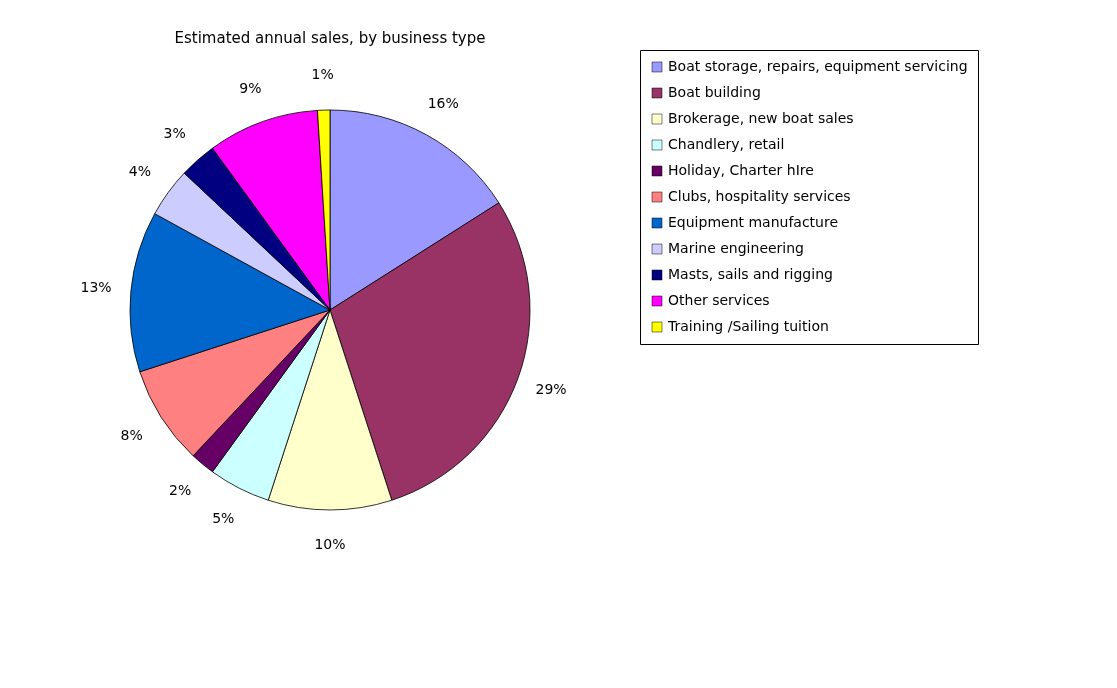 The image size is (1117, 688). What do you see at coordinates (174, 132) in the screenshot?
I see `data-label: 3%` at bounding box center [174, 132].